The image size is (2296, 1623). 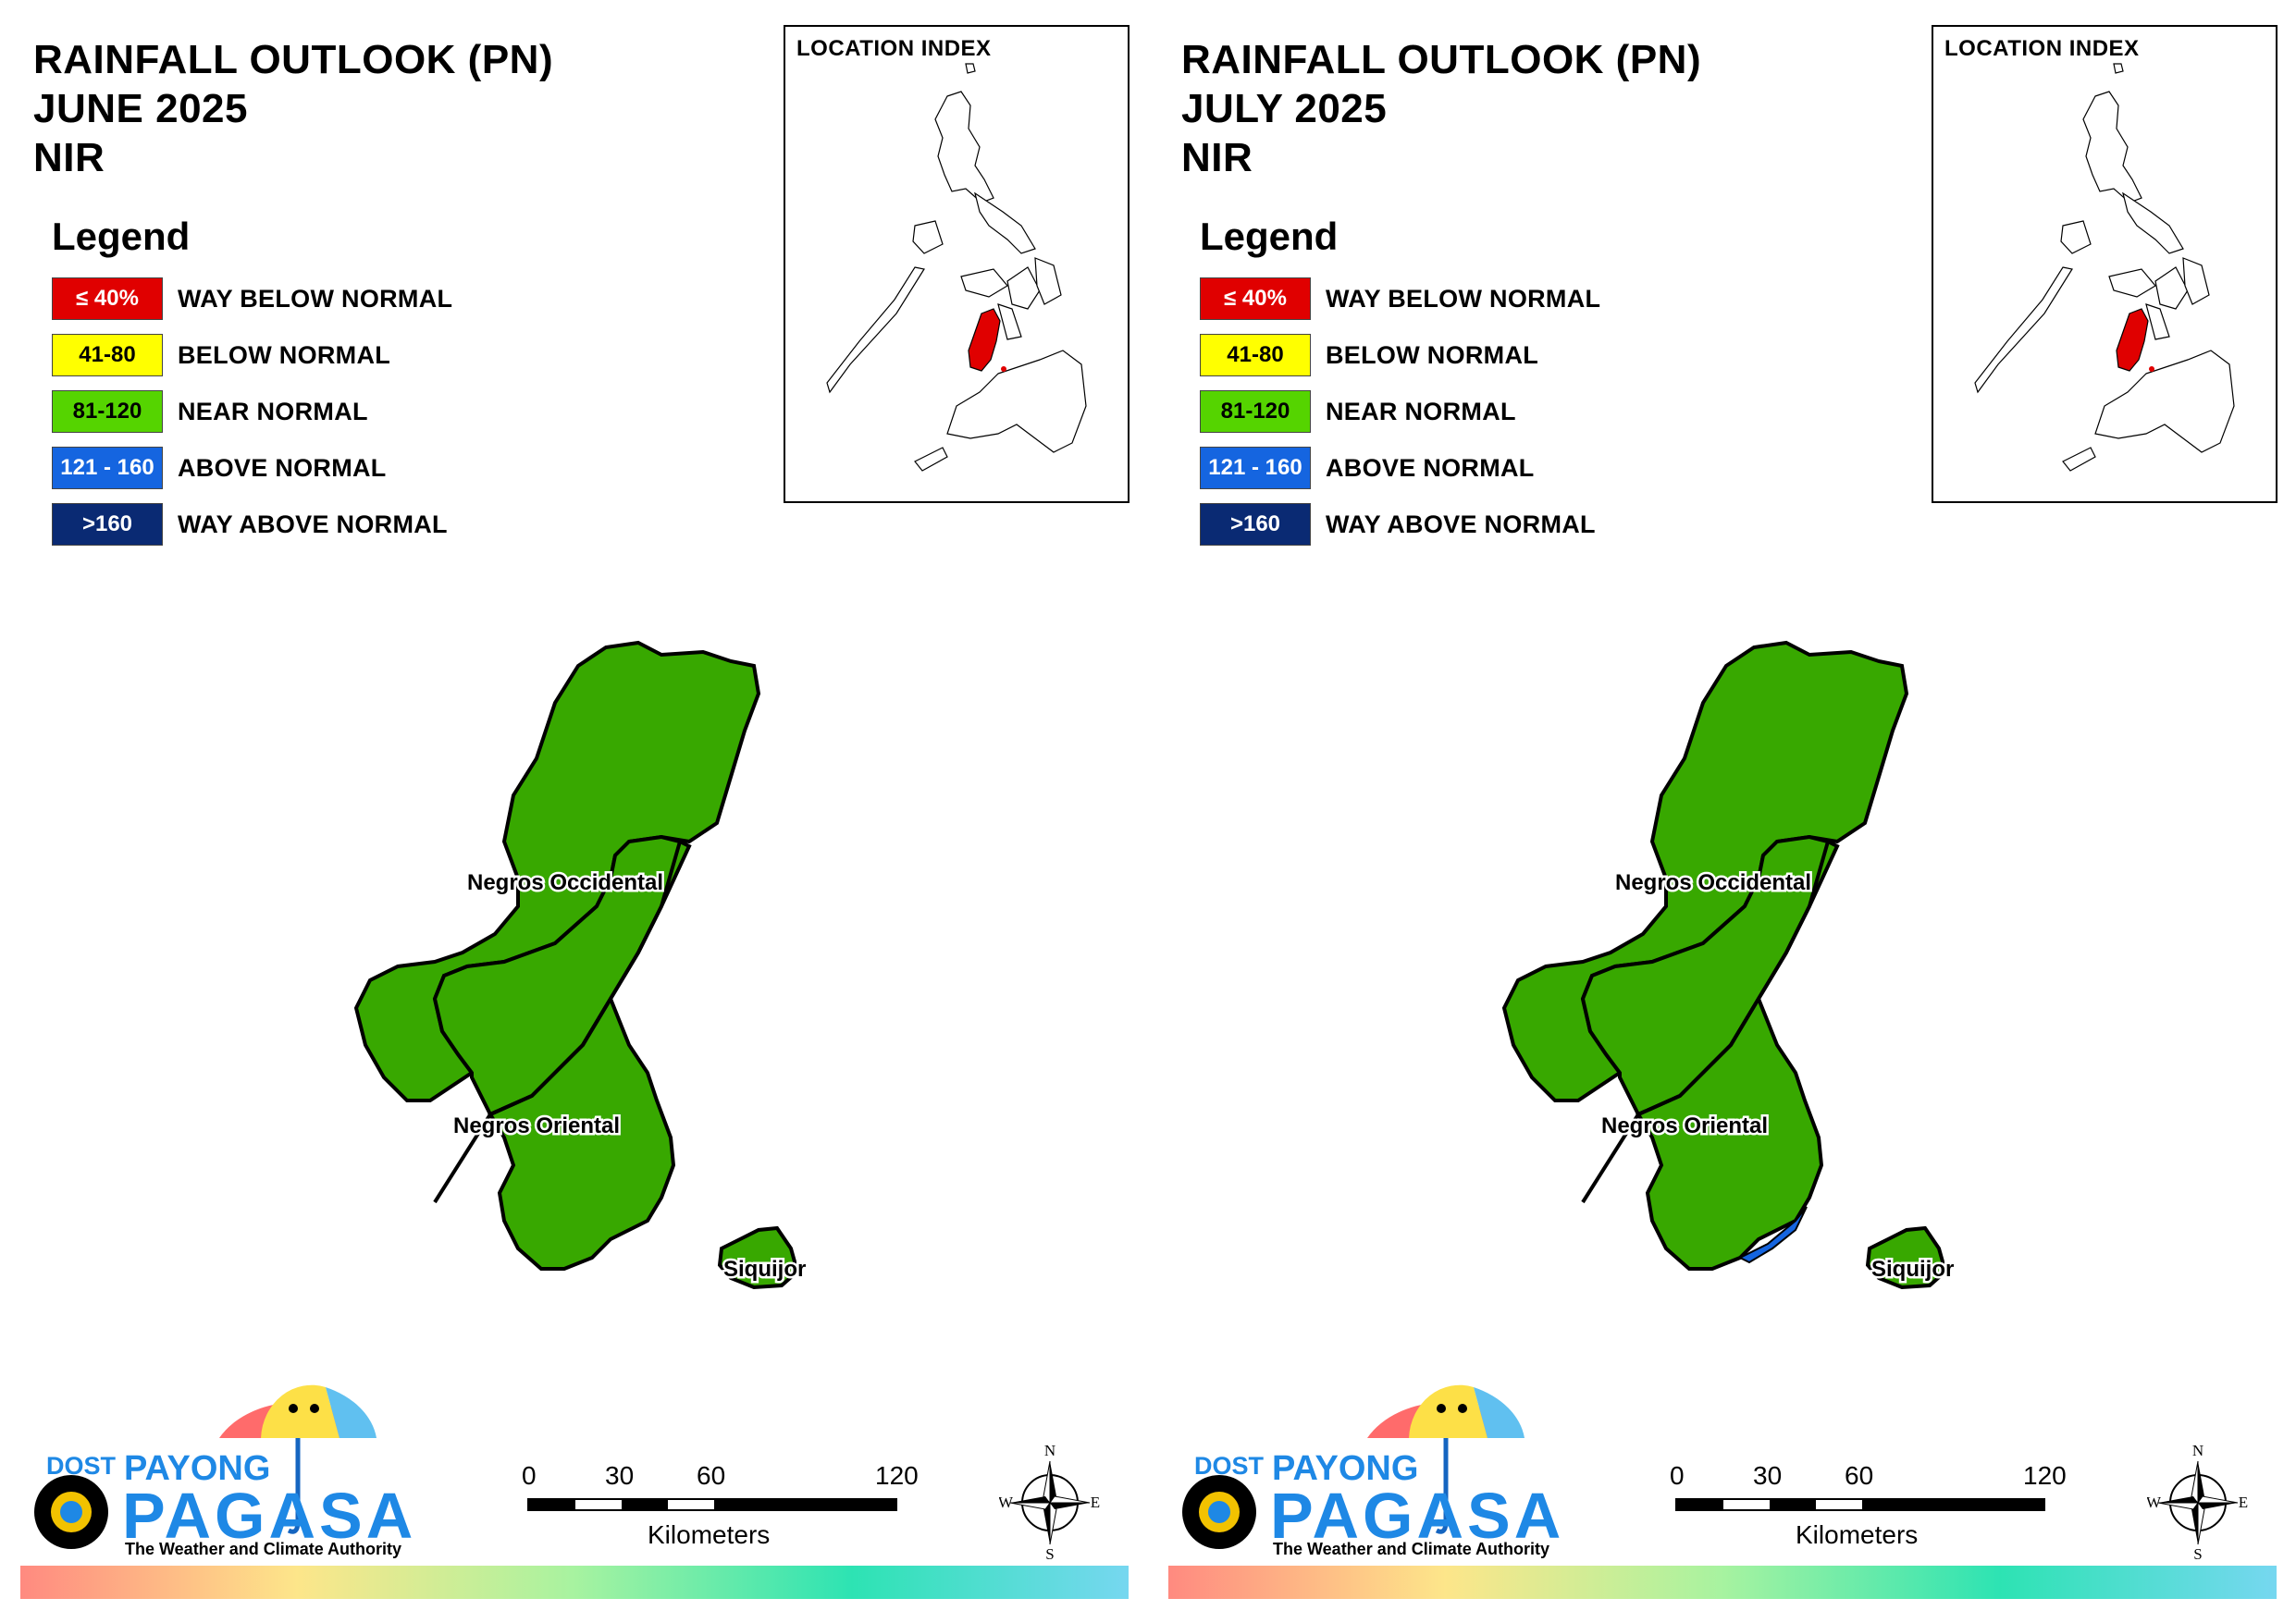 I want to click on title-month: JUNE 2025, so click(x=140, y=108).